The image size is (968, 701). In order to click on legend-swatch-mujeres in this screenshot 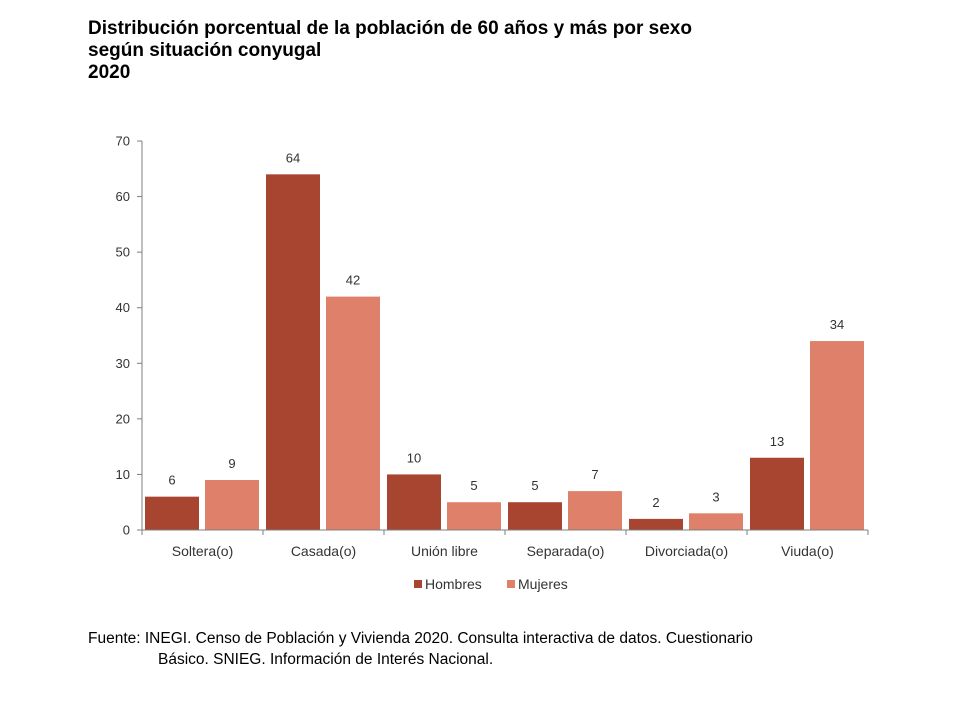, I will do `click(511, 584)`.